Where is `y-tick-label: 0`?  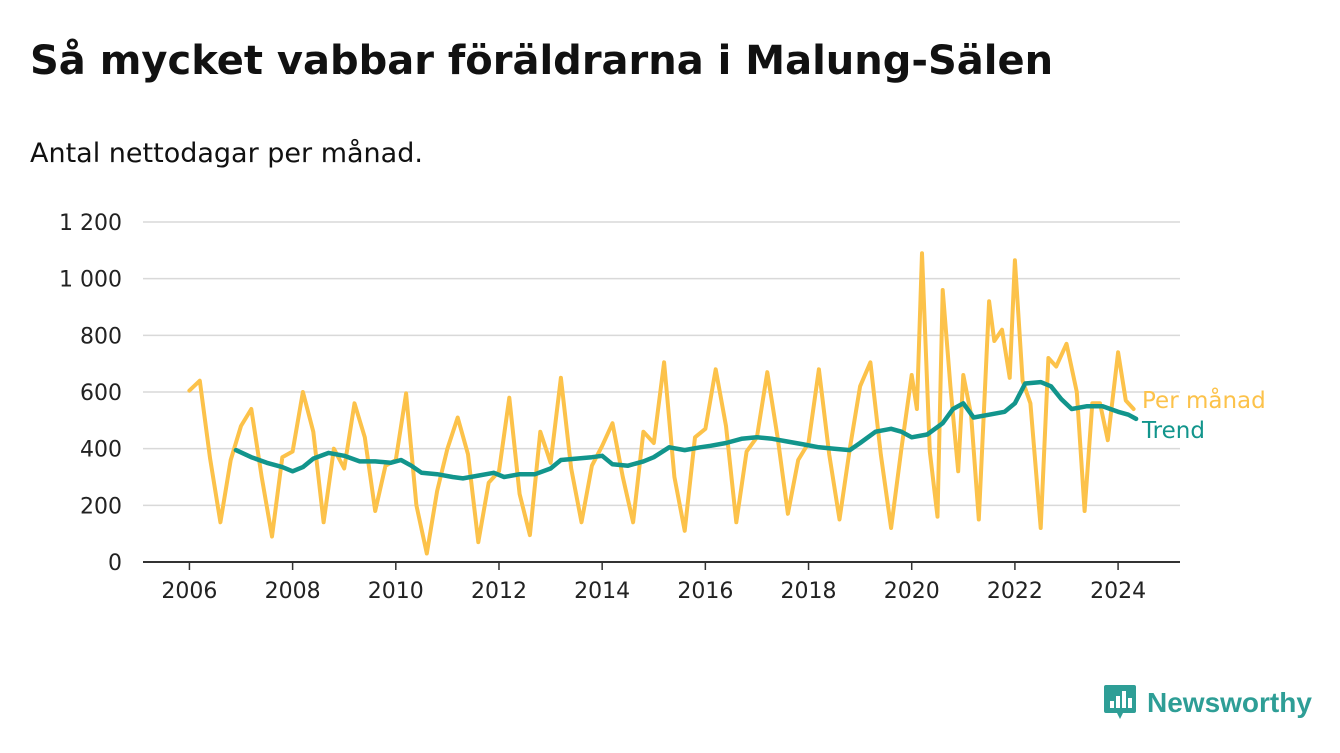 y-tick-label: 0 is located at coordinates (115, 563).